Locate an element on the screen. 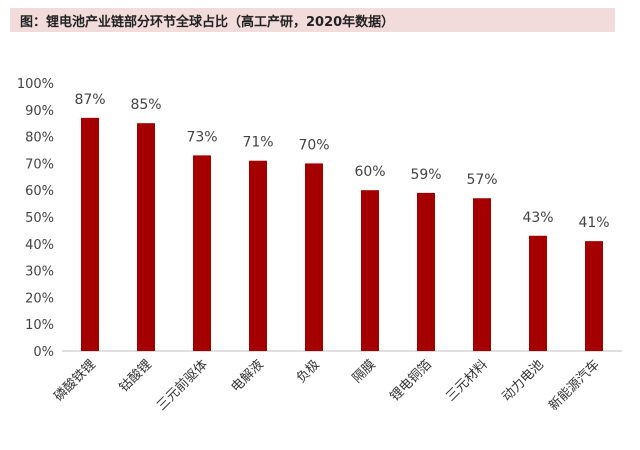  category-label: 三元前驱体 is located at coordinates (182, 385).